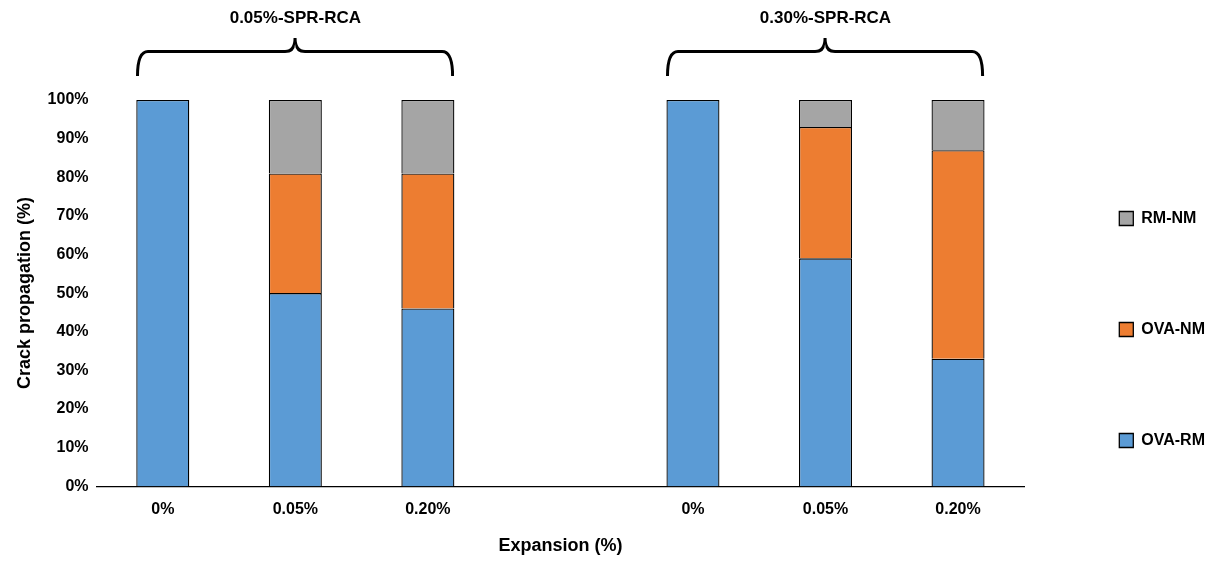 This screenshot has width=1225, height=564. I want to click on y-tick-label: 0%, so click(77, 485).